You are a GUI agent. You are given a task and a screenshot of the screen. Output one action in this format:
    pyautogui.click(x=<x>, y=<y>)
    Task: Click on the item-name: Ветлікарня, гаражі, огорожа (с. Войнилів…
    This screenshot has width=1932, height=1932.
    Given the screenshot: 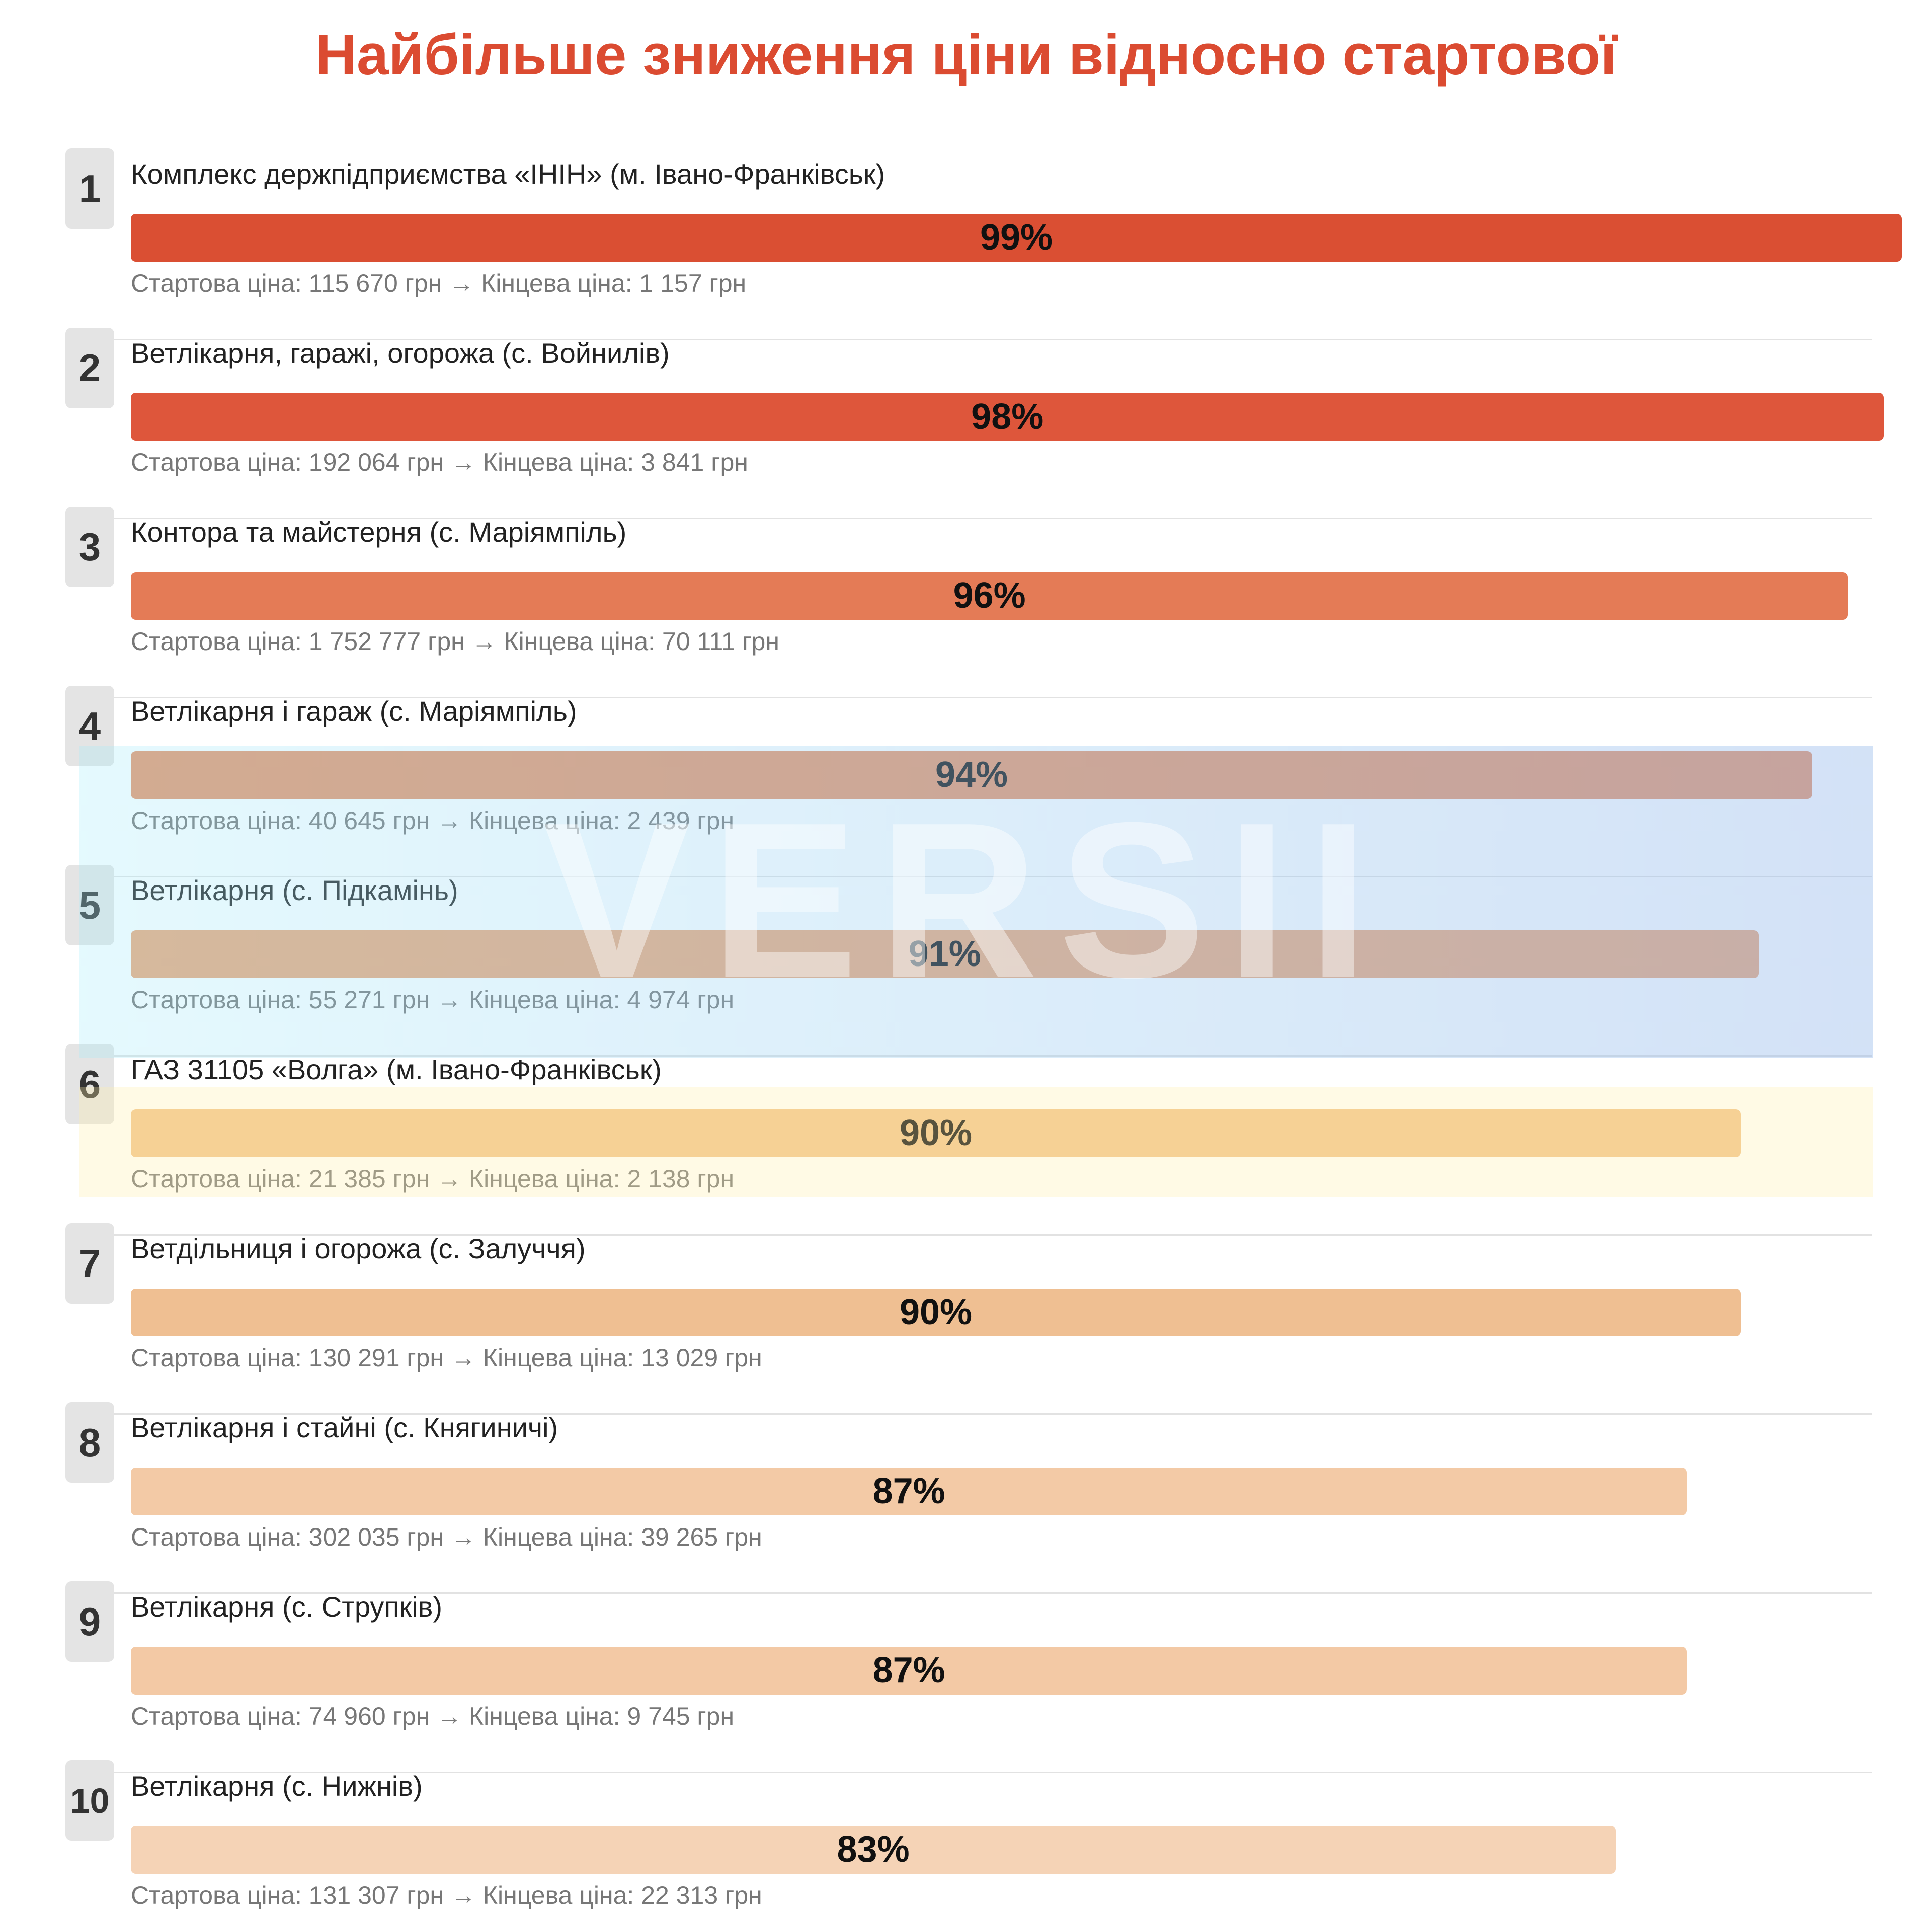 What is the action you would take?
    pyautogui.click(x=400, y=353)
    